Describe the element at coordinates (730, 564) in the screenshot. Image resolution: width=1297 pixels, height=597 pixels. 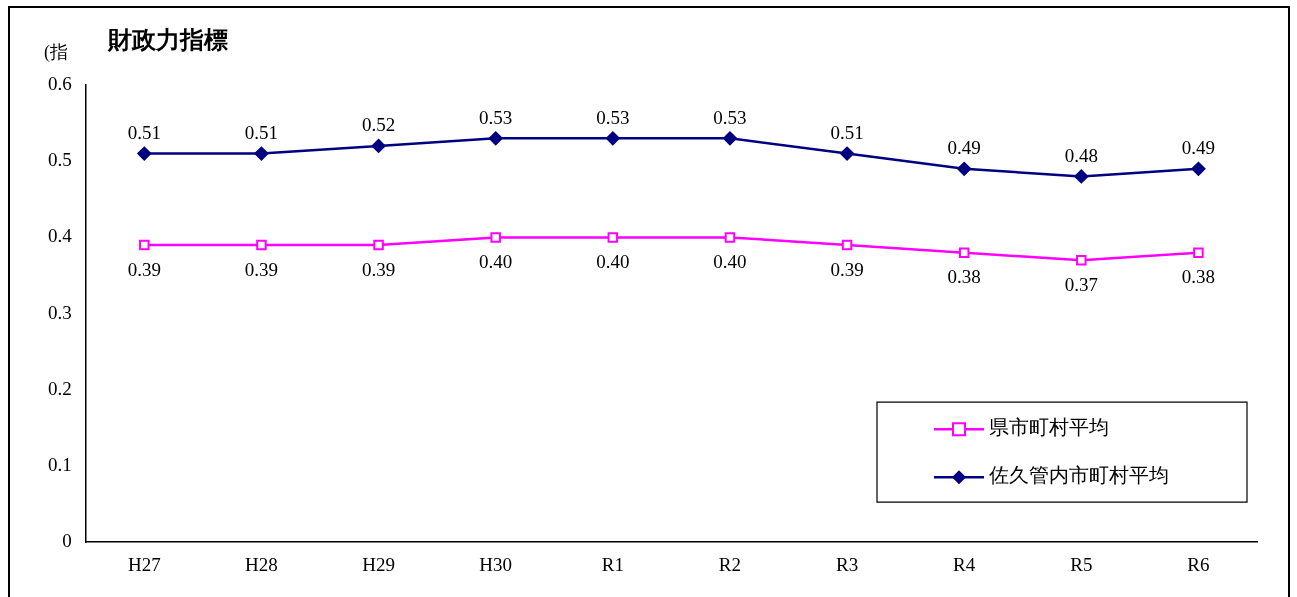
I see `x-tick-label: R2` at that location.